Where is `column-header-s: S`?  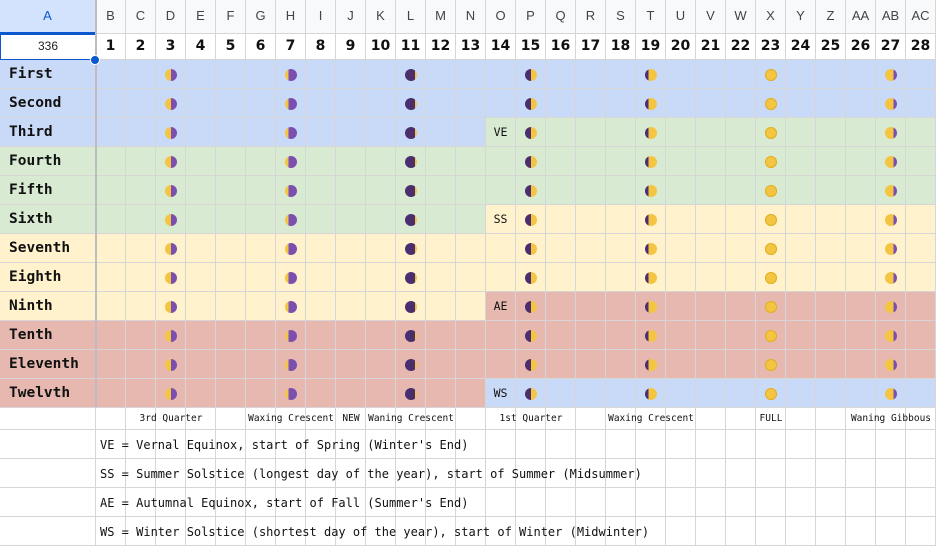
column-header-s: S is located at coordinates (621, 17).